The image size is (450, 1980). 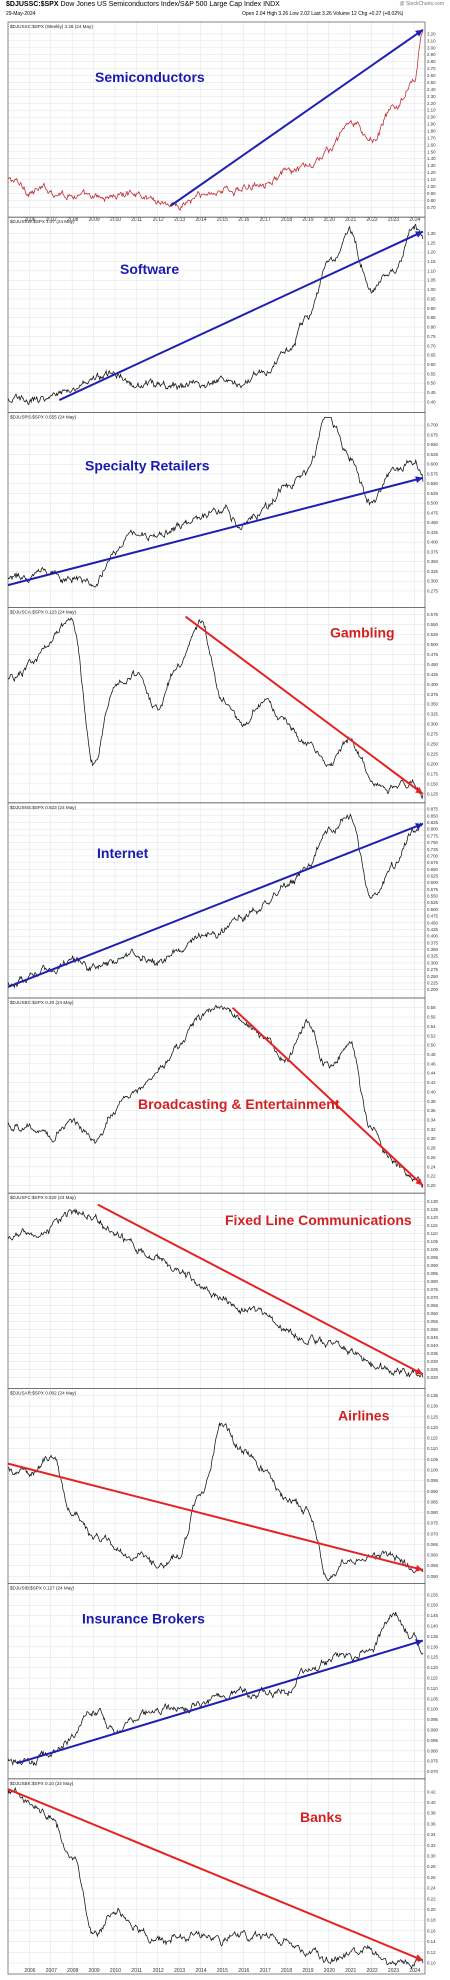 I want to click on panel-title: Fixed Line Communications, so click(x=318, y=1220).